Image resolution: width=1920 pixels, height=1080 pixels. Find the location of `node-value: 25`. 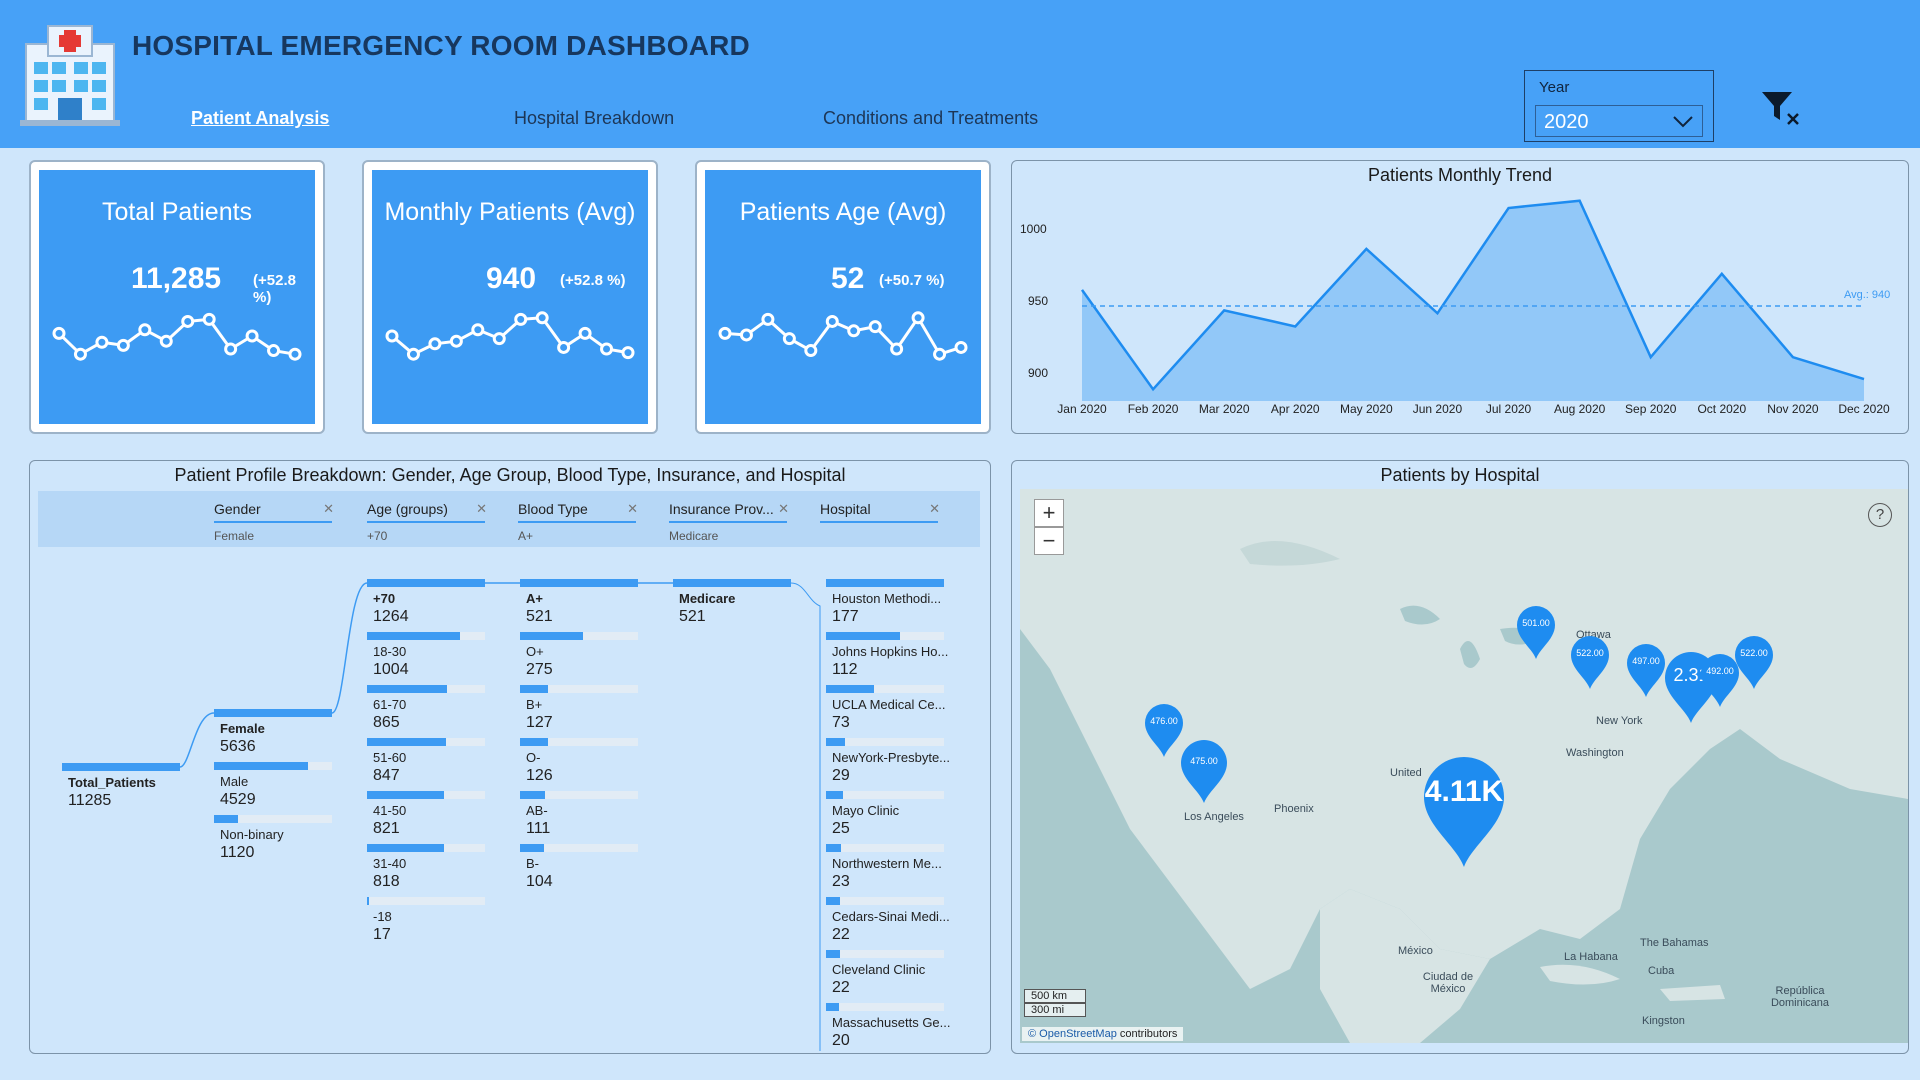

node-value: 25 is located at coordinates (841, 828).